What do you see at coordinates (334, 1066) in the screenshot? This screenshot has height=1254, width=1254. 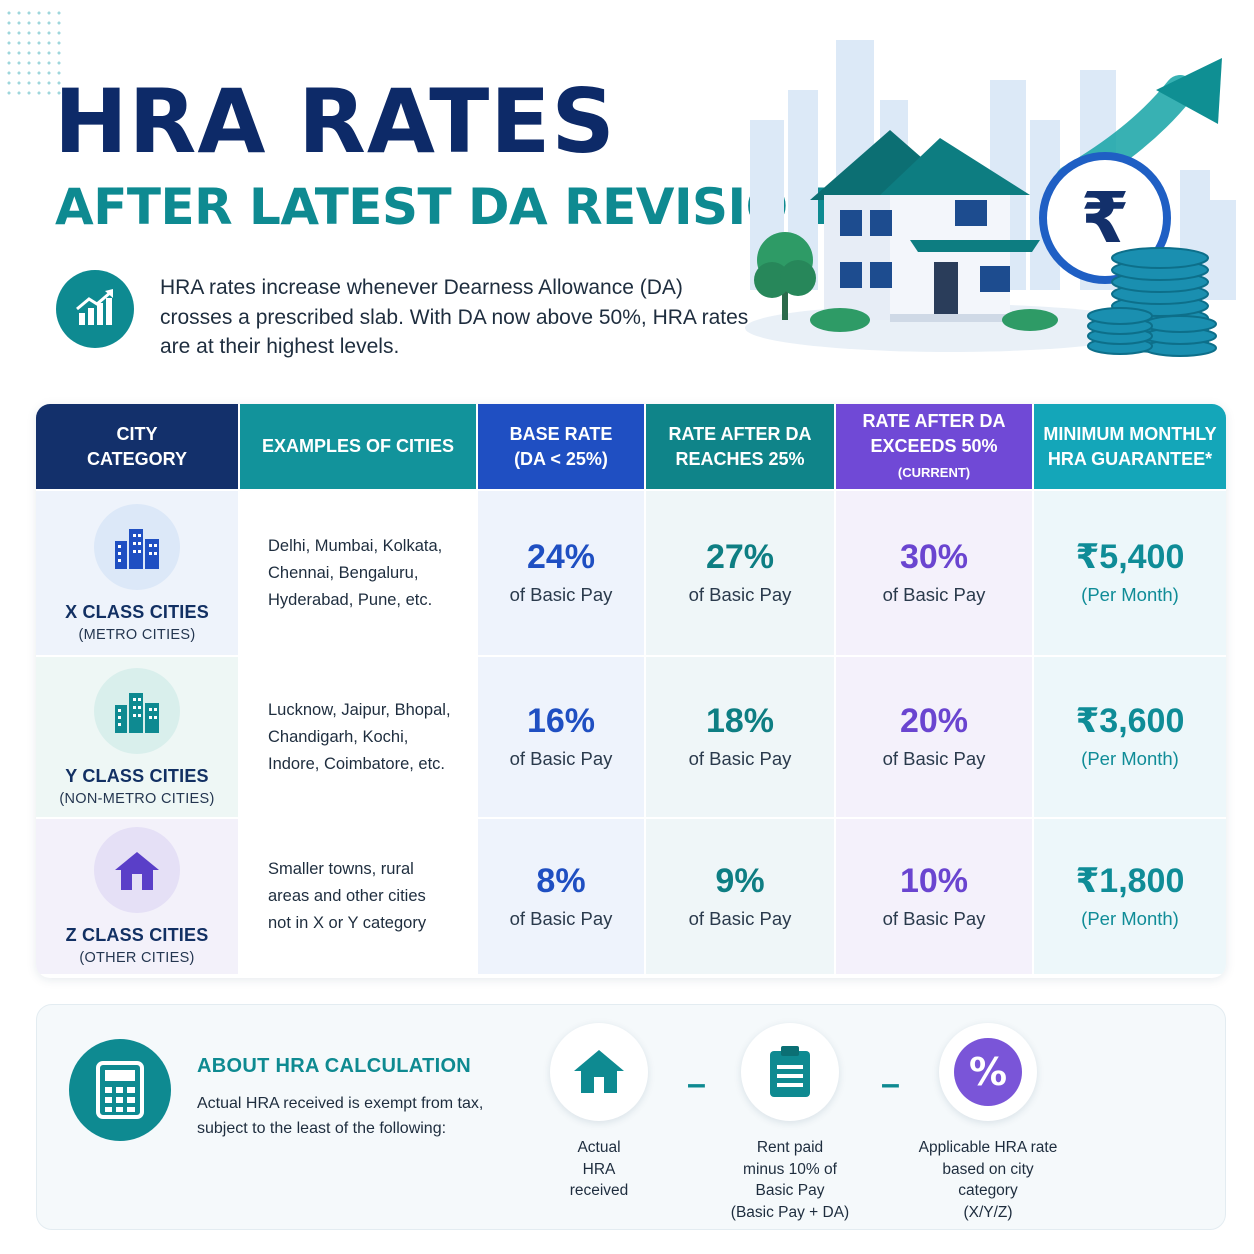 I see `calc-title: ABOUT HRA CALCULATION` at bounding box center [334, 1066].